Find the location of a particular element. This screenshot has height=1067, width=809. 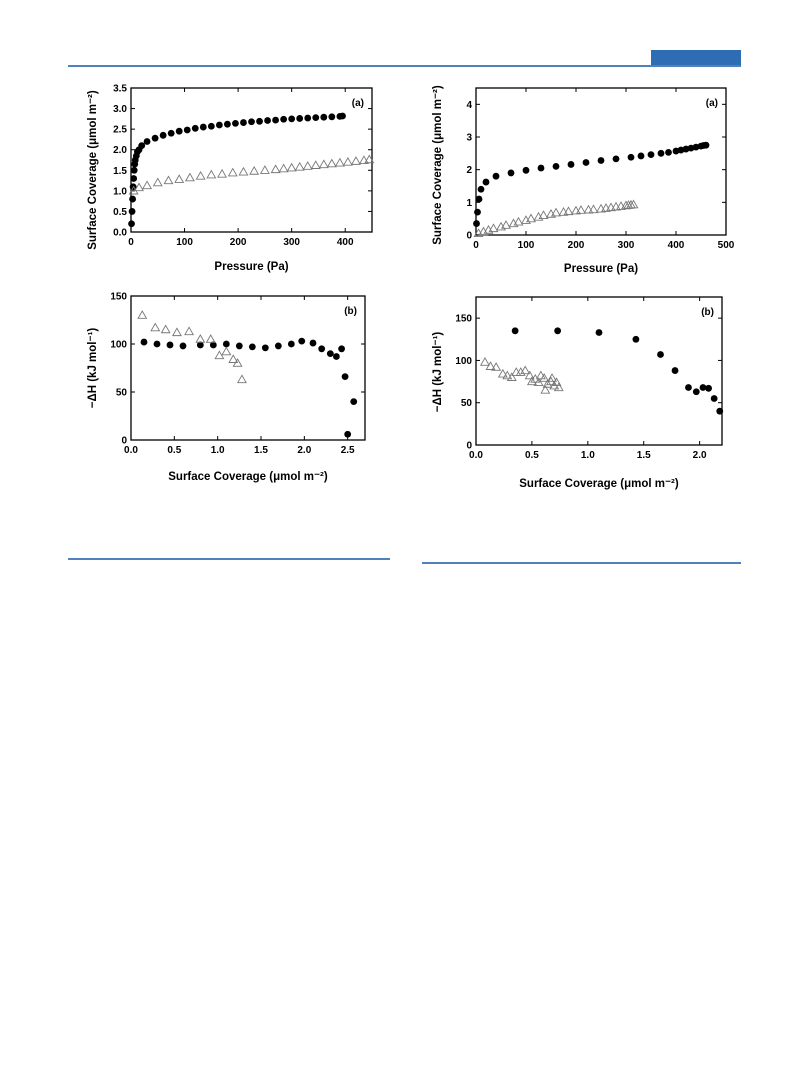

left-a-ytick-label: 2.5 is located at coordinates (120, 130).